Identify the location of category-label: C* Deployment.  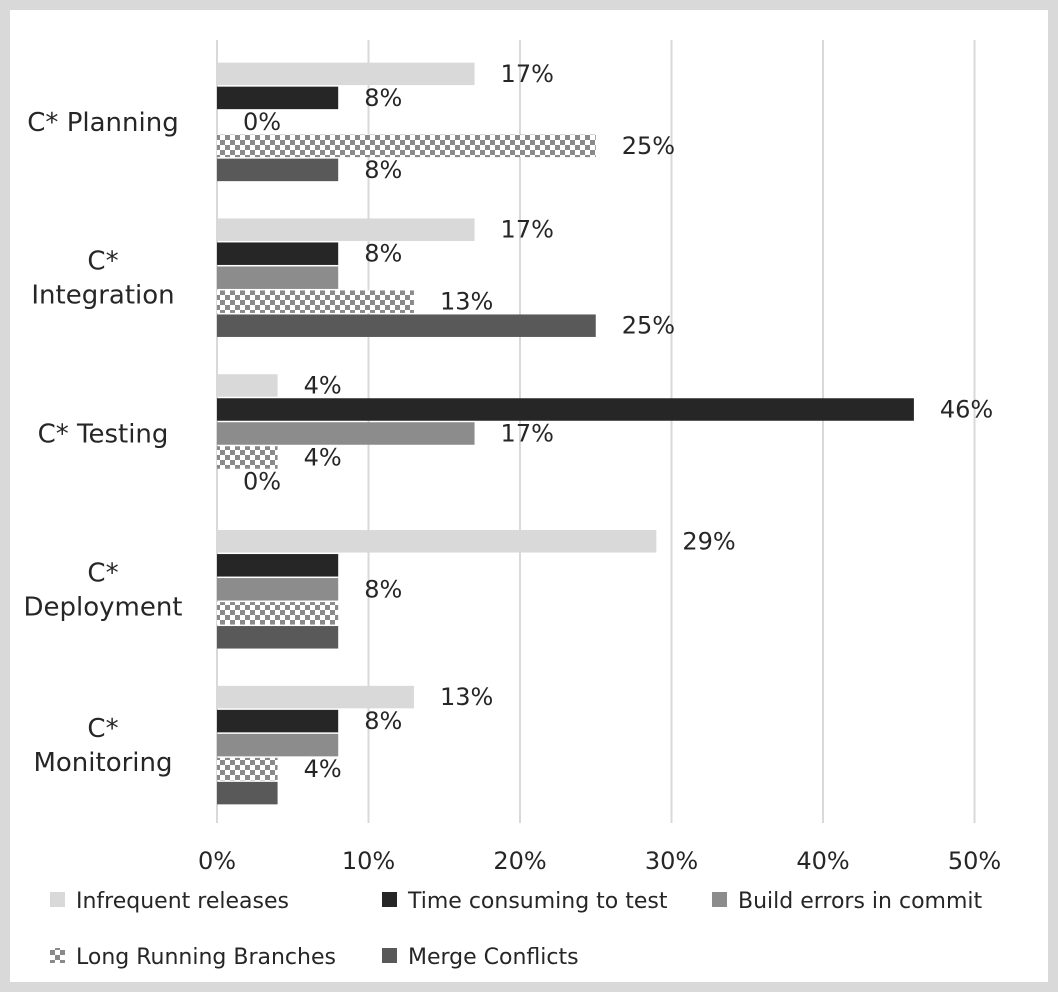
(102, 590).